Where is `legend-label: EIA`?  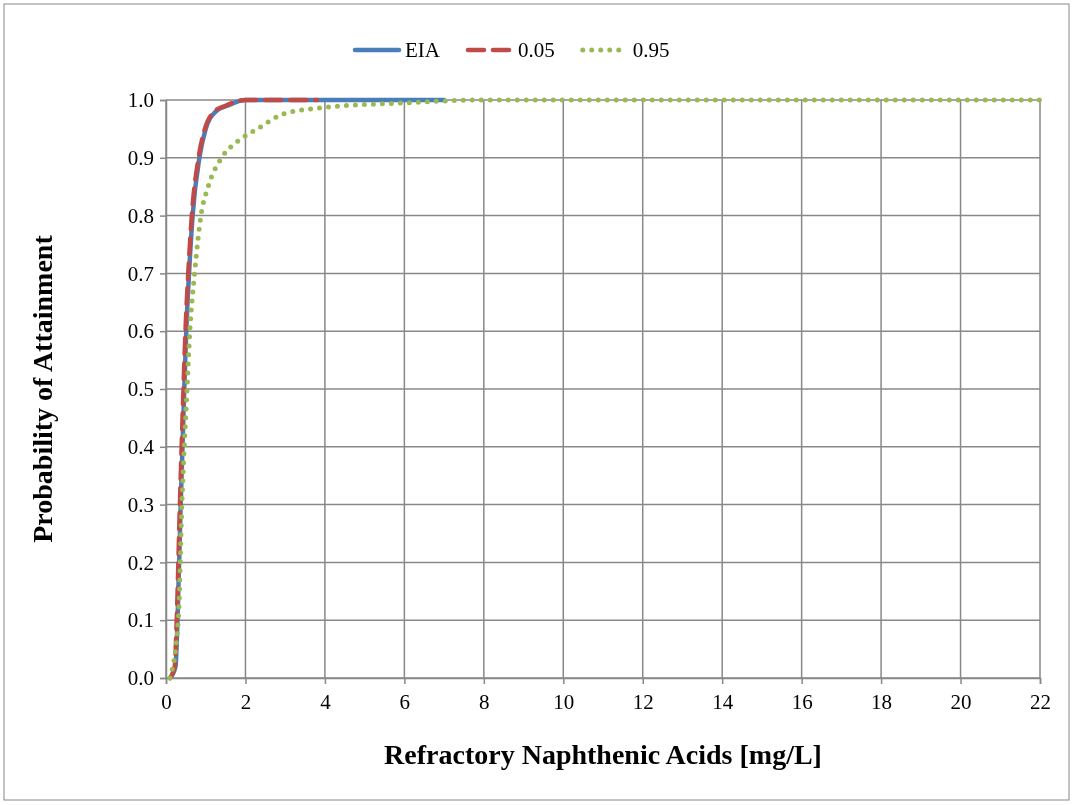 legend-label: EIA is located at coordinates (423, 50).